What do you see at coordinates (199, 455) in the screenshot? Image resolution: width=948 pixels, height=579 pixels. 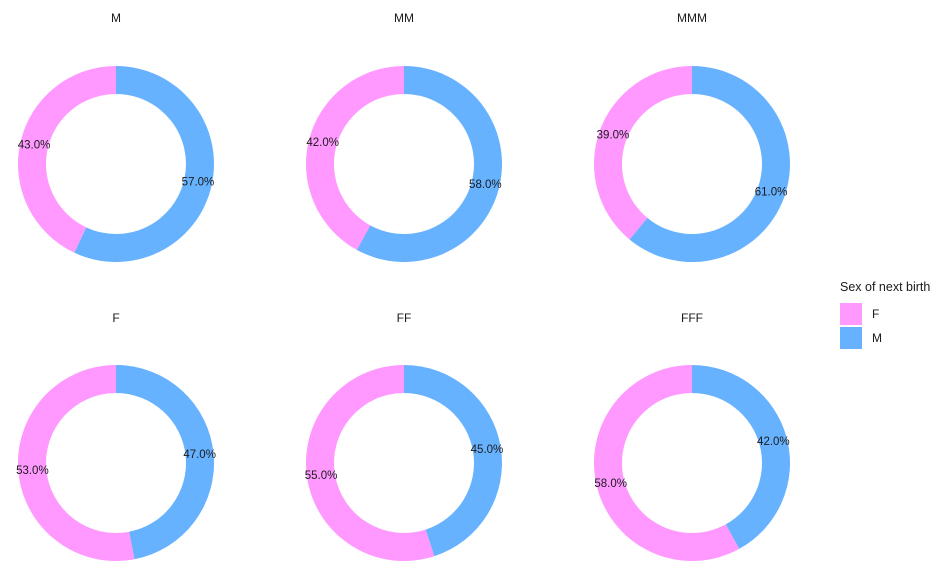 I see `slice-label-f-m: 47.0%` at bounding box center [199, 455].